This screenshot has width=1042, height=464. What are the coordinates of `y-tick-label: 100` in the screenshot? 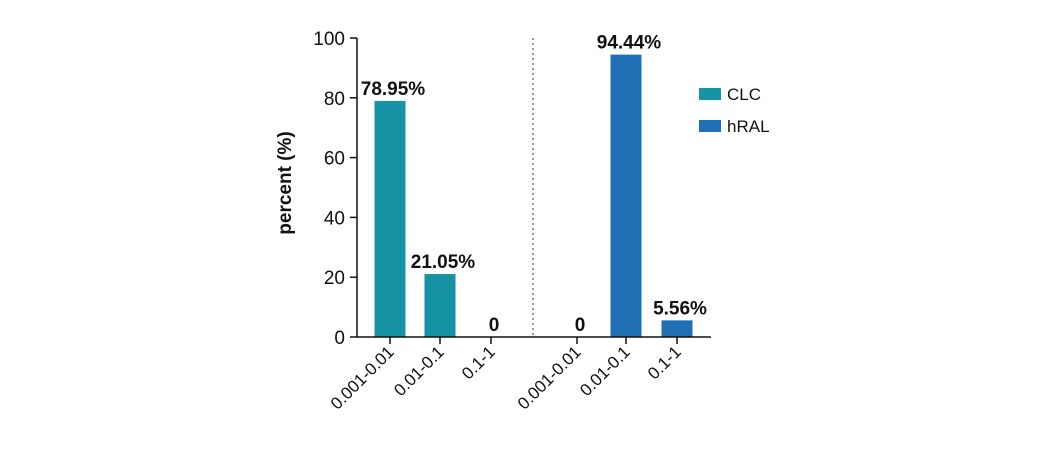 It's located at (329, 39).